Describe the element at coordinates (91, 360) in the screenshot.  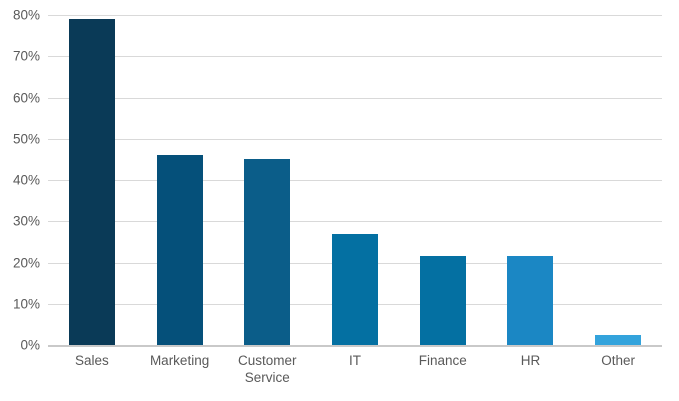
I see `x-axis-label-sales: Sales` at that location.